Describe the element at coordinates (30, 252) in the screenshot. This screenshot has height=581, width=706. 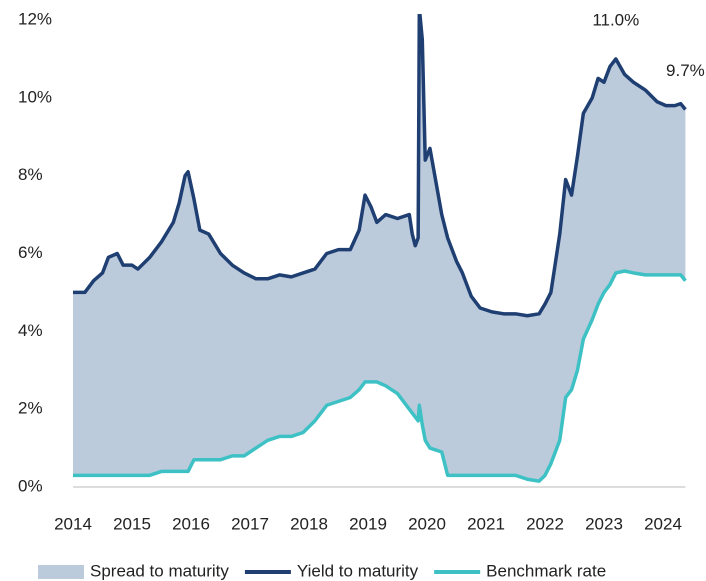
I see `y-tick-label: 6%` at that location.